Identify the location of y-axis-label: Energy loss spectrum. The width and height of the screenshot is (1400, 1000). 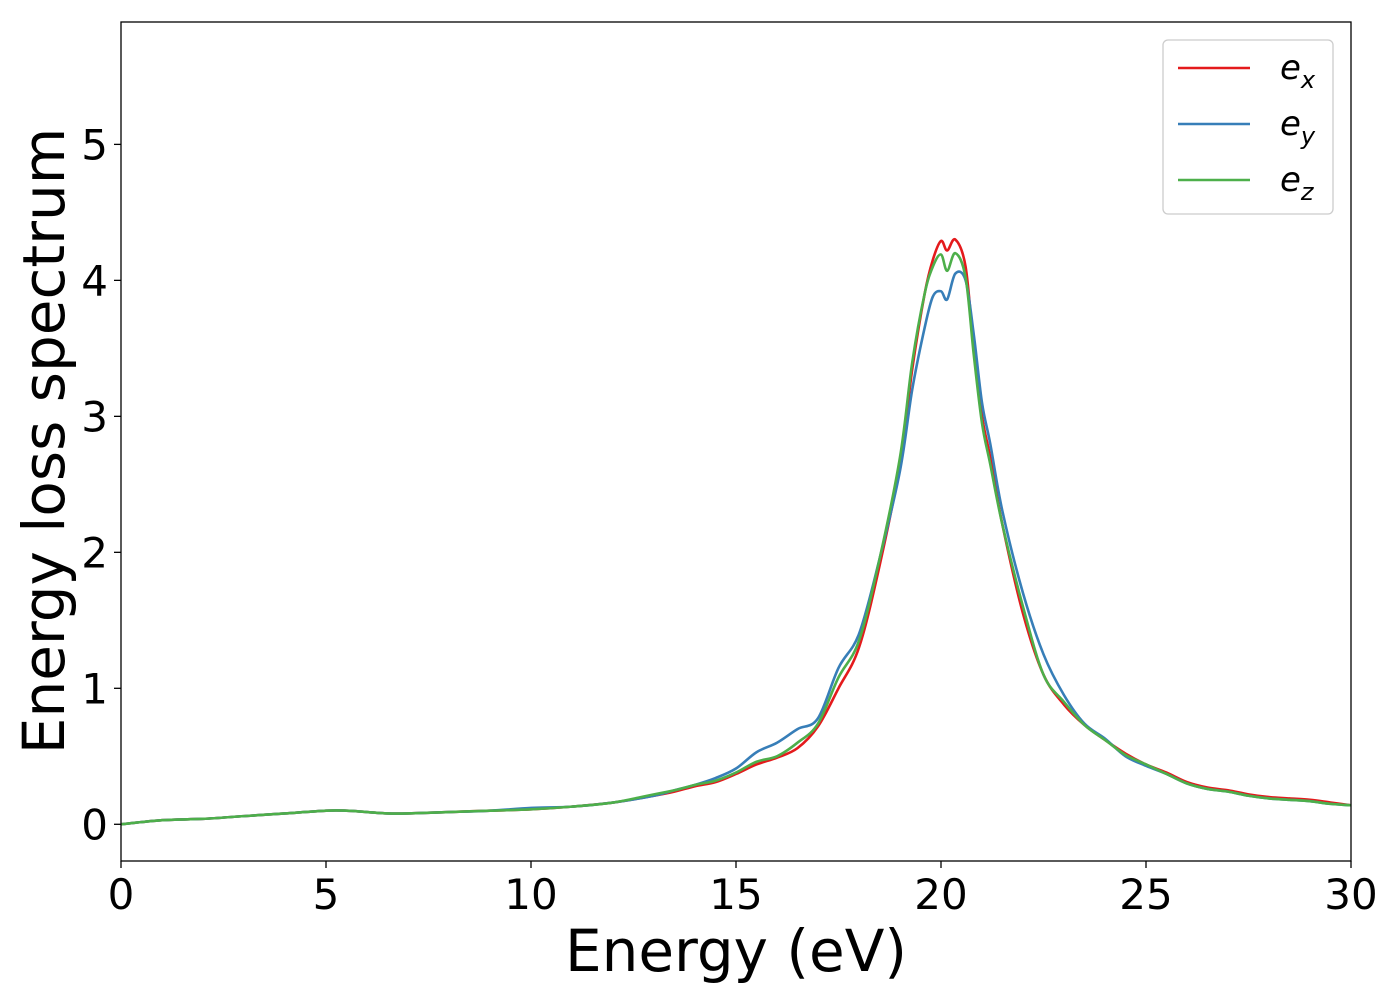
(44, 441).